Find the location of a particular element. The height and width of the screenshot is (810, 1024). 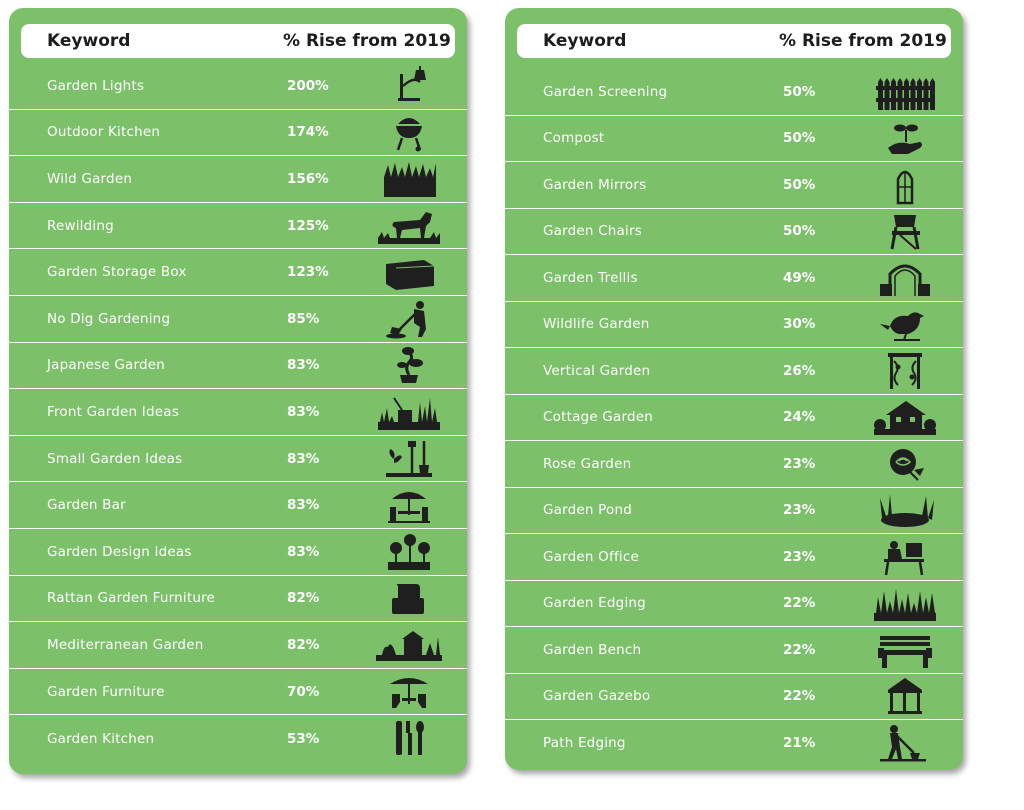

tall-grass-icon is located at coordinates (409, 179).